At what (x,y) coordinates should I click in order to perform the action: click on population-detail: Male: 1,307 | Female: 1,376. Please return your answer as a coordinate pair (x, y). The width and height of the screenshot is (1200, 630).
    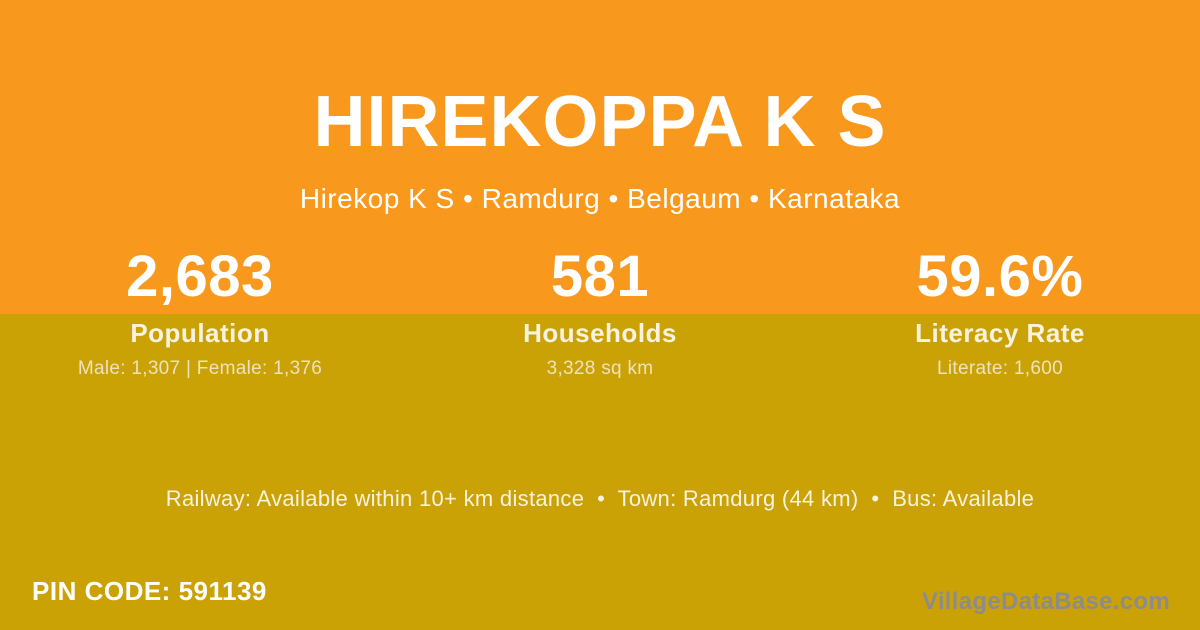
    Looking at the image, I should click on (200, 368).